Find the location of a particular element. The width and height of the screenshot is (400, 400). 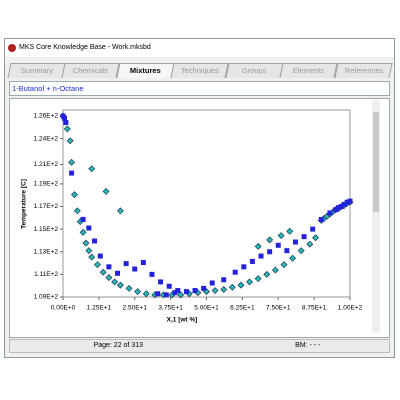

window-title: MKS Core Knowledge Base - Work.mksbd is located at coordinates (85, 47).